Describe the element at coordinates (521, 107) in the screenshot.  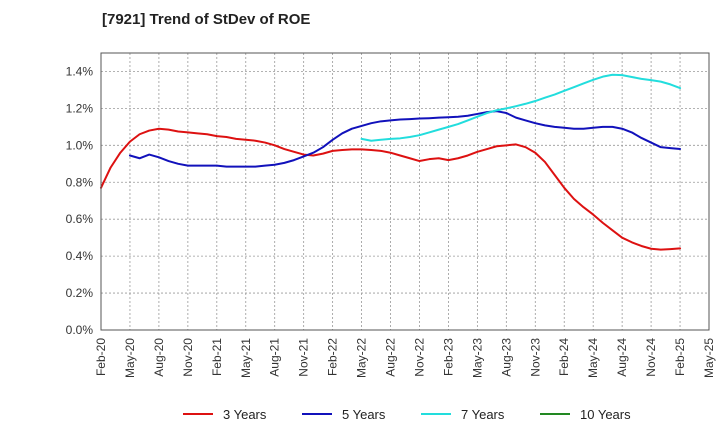
I see `series-line-7-years` at that location.